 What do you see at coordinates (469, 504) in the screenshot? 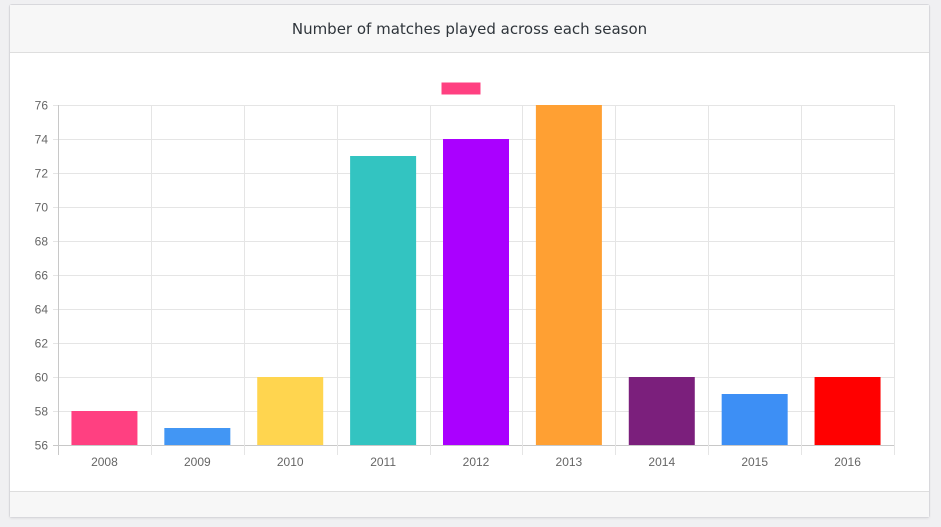
I see `card-footer` at bounding box center [469, 504].